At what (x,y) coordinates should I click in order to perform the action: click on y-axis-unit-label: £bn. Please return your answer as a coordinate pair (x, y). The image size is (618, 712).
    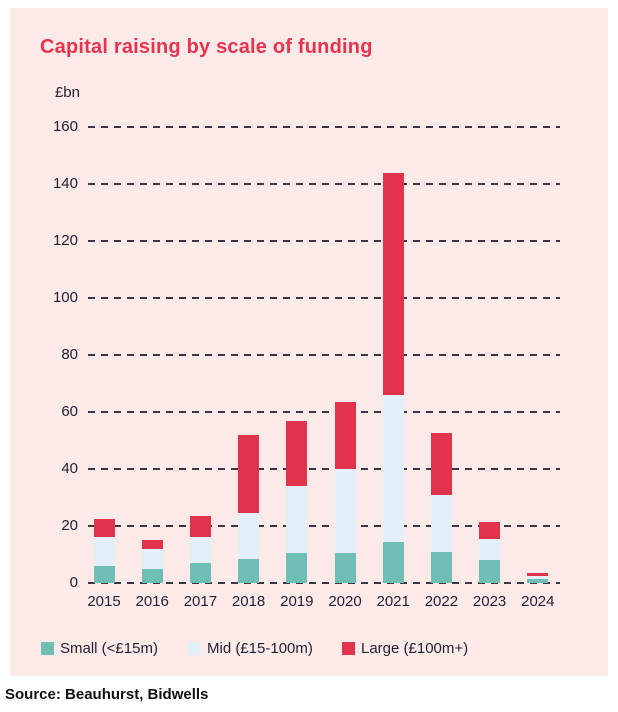
    Looking at the image, I should click on (67, 92).